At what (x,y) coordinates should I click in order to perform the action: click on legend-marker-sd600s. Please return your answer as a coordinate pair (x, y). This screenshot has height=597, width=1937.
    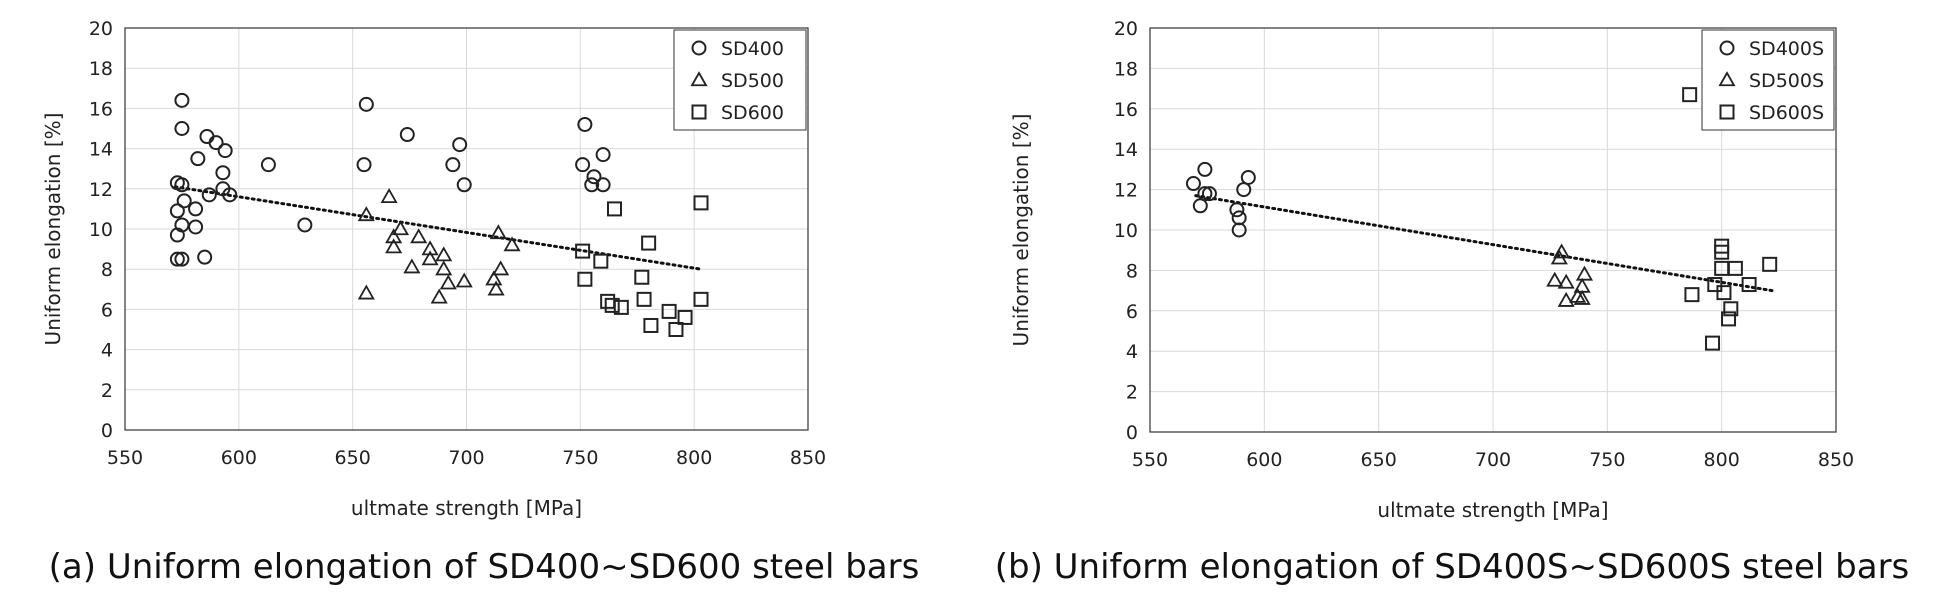
    Looking at the image, I should click on (1727, 112).